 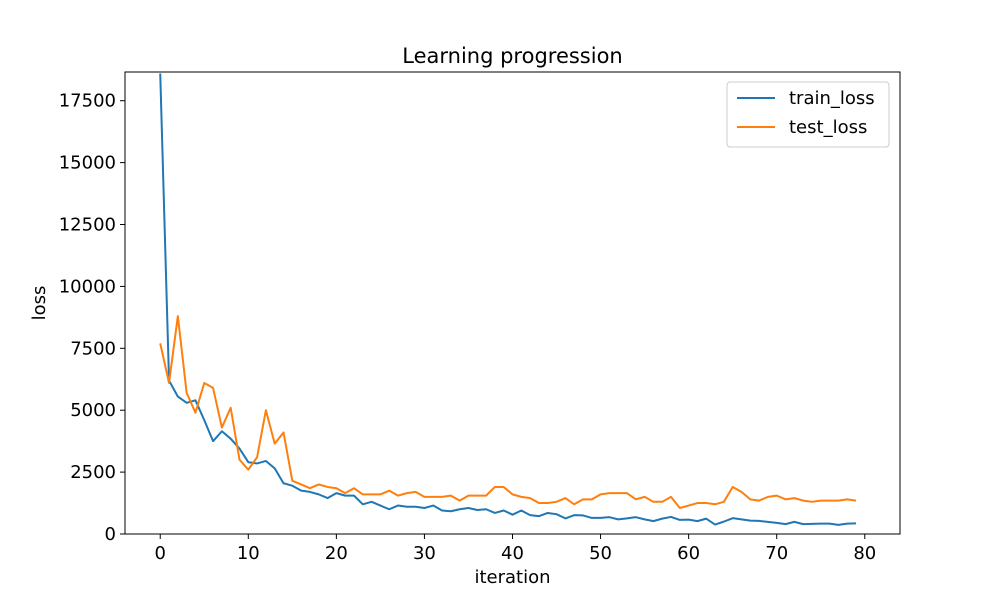 What do you see at coordinates (808, 114) in the screenshot?
I see `legend: train_loss test_loss` at bounding box center [808, 114].